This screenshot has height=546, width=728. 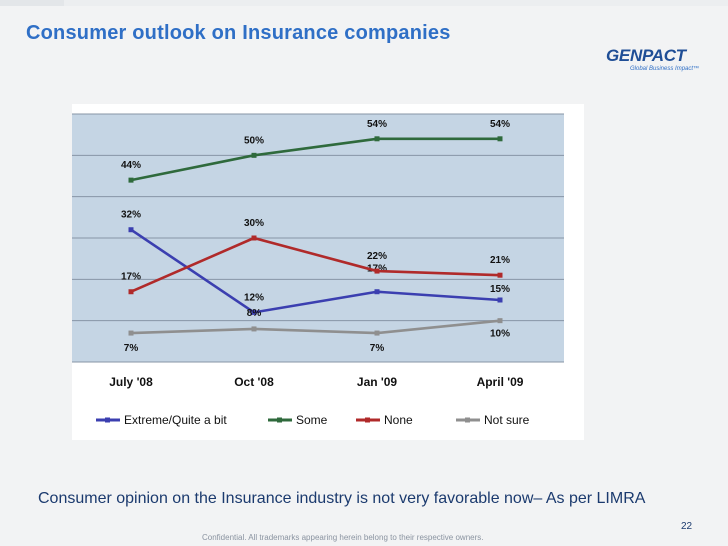 What do you see at coordinates (131, 215) in the screenshot?
I see `data-label: 32%` at bounding box center [131, 215].